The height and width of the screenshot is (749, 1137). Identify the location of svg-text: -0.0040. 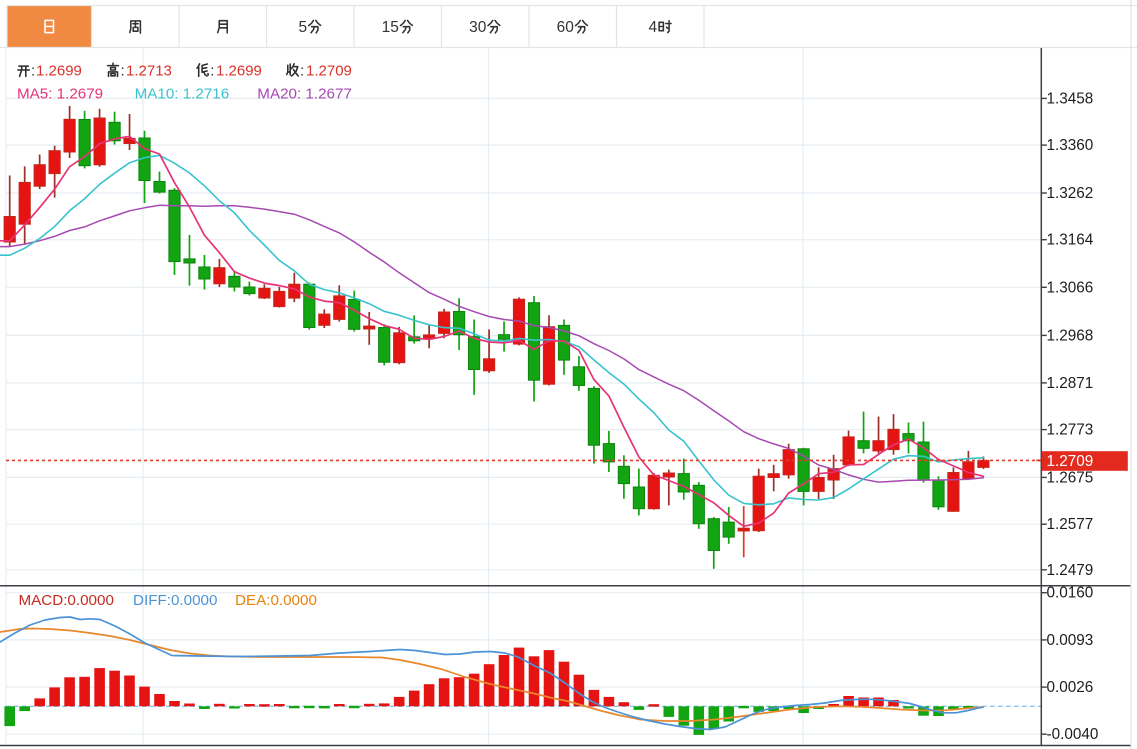
(1073, 734).